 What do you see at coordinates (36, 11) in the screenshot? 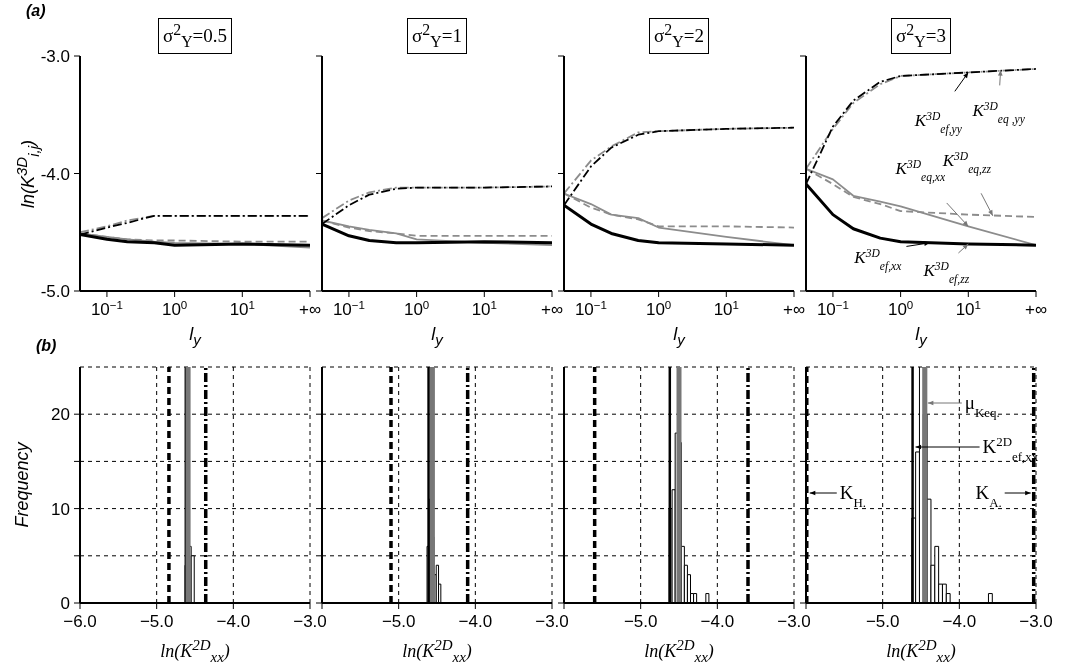
I see `text: (a)` at bounding box center [36, 11].